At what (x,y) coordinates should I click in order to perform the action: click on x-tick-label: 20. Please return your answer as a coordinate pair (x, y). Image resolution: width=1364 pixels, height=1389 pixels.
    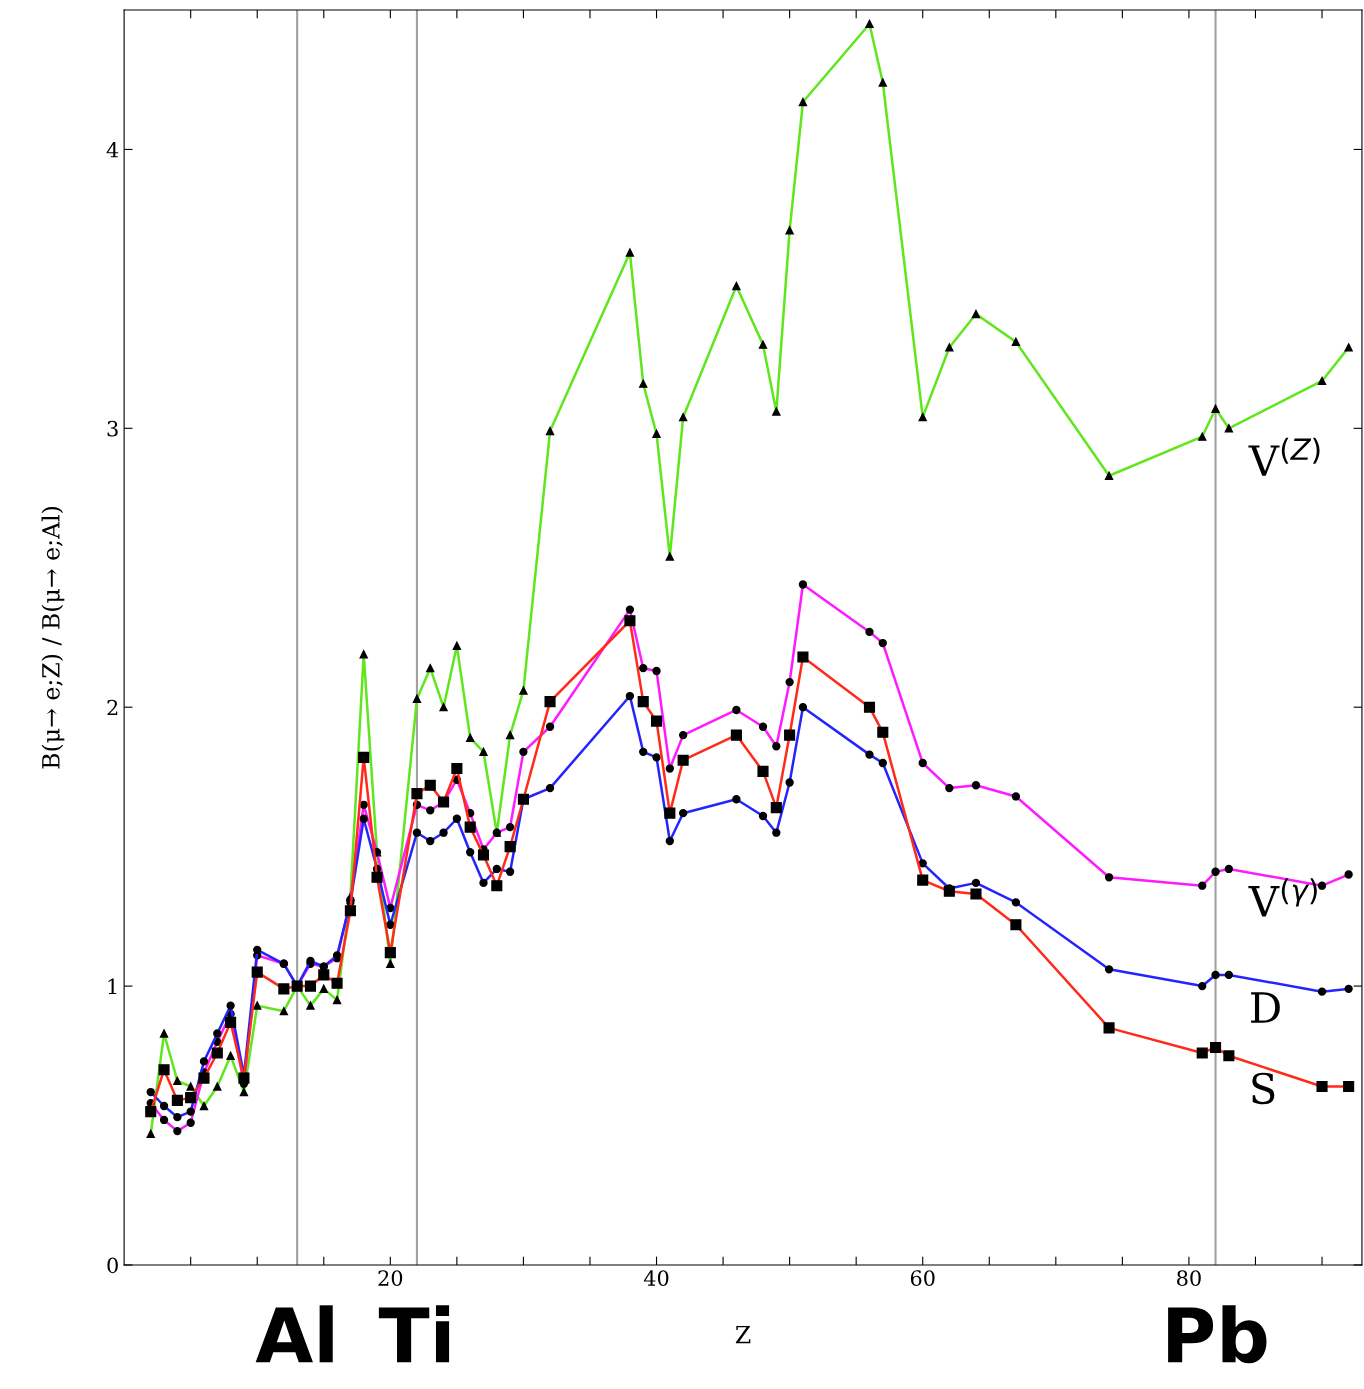
    Looking at the image, I should click on (390, 1278).